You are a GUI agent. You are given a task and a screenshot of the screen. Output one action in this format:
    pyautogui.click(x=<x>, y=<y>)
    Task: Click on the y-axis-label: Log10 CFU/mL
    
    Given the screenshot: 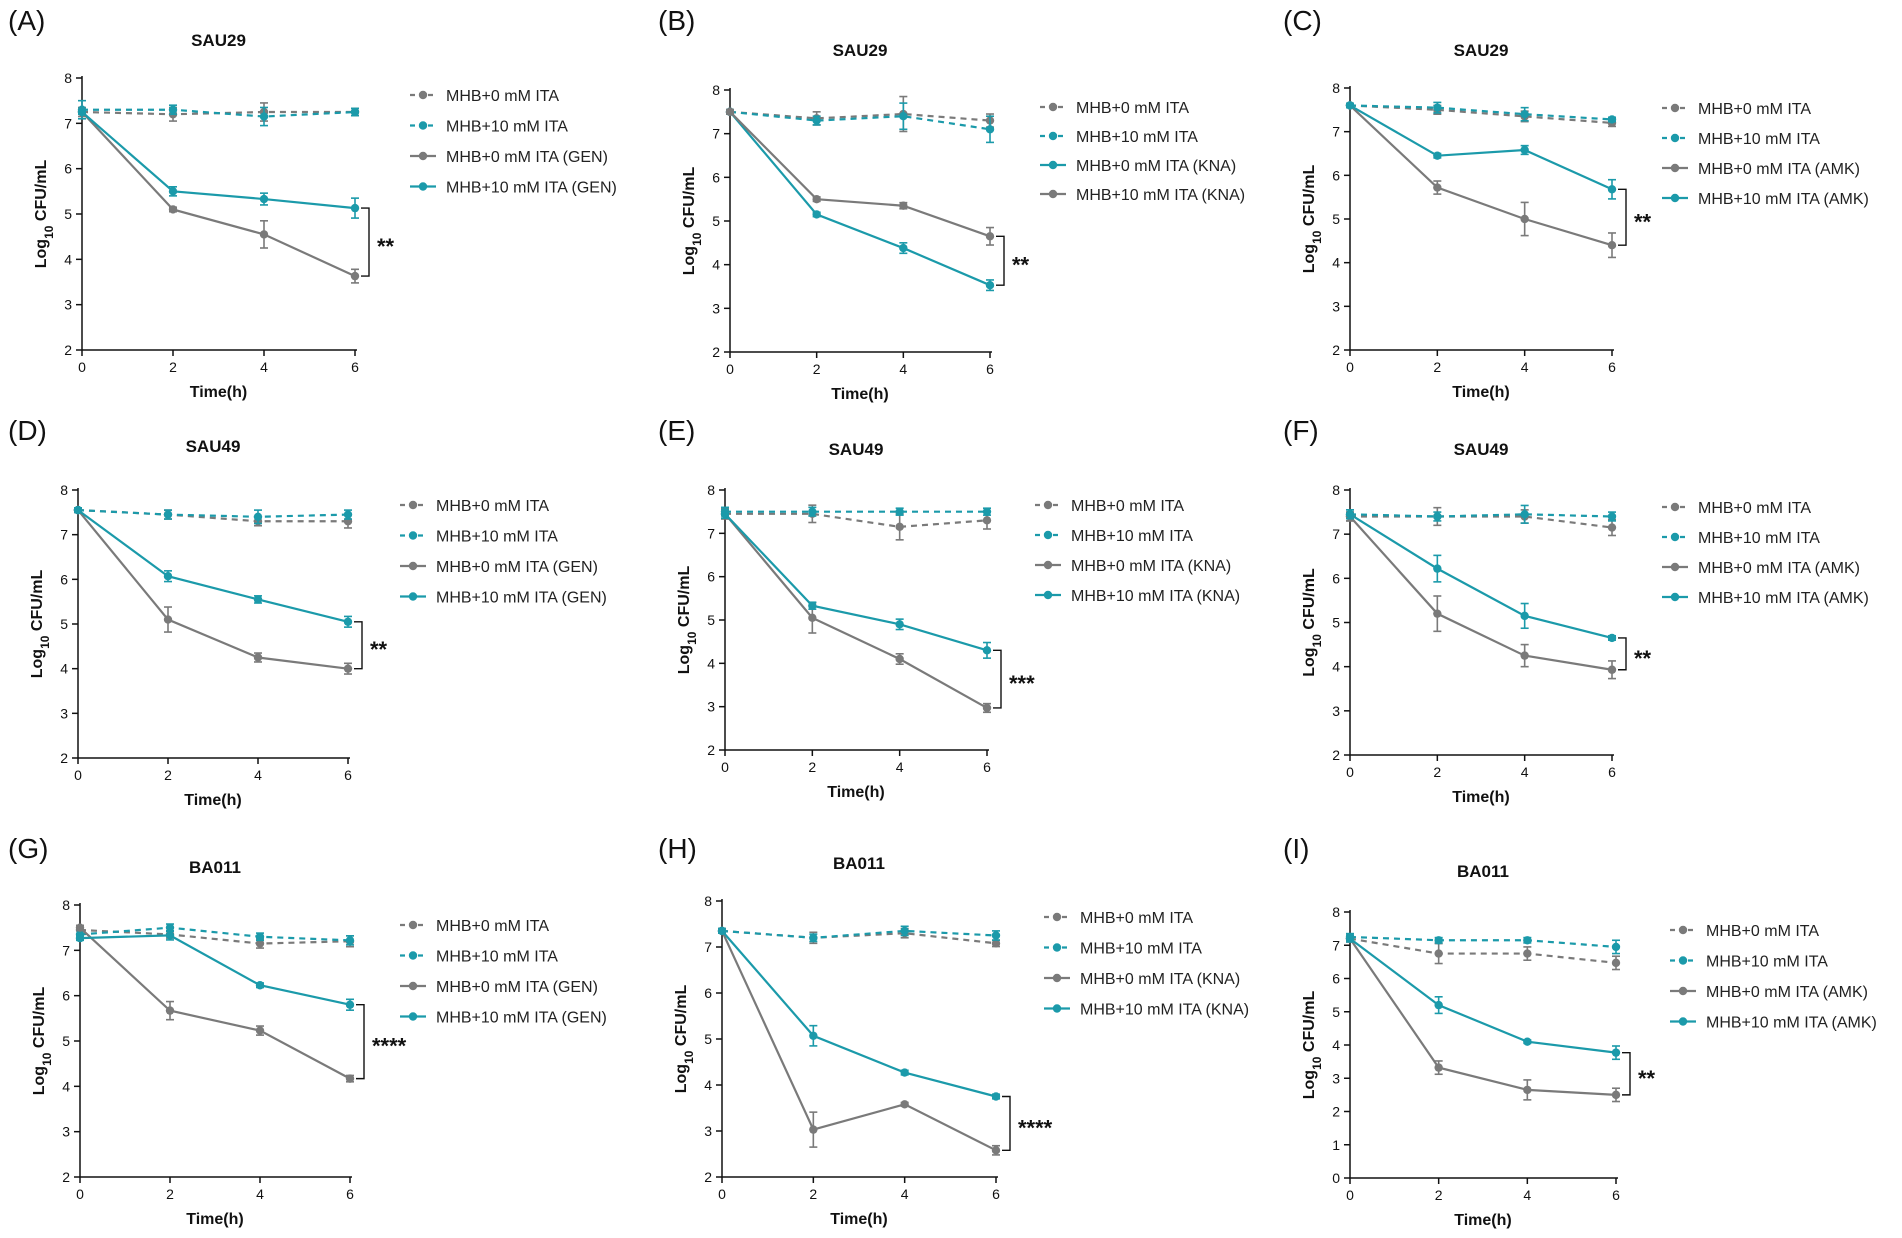 What is the action you would take?
    pyautogui.click(x=40, y=624)
    